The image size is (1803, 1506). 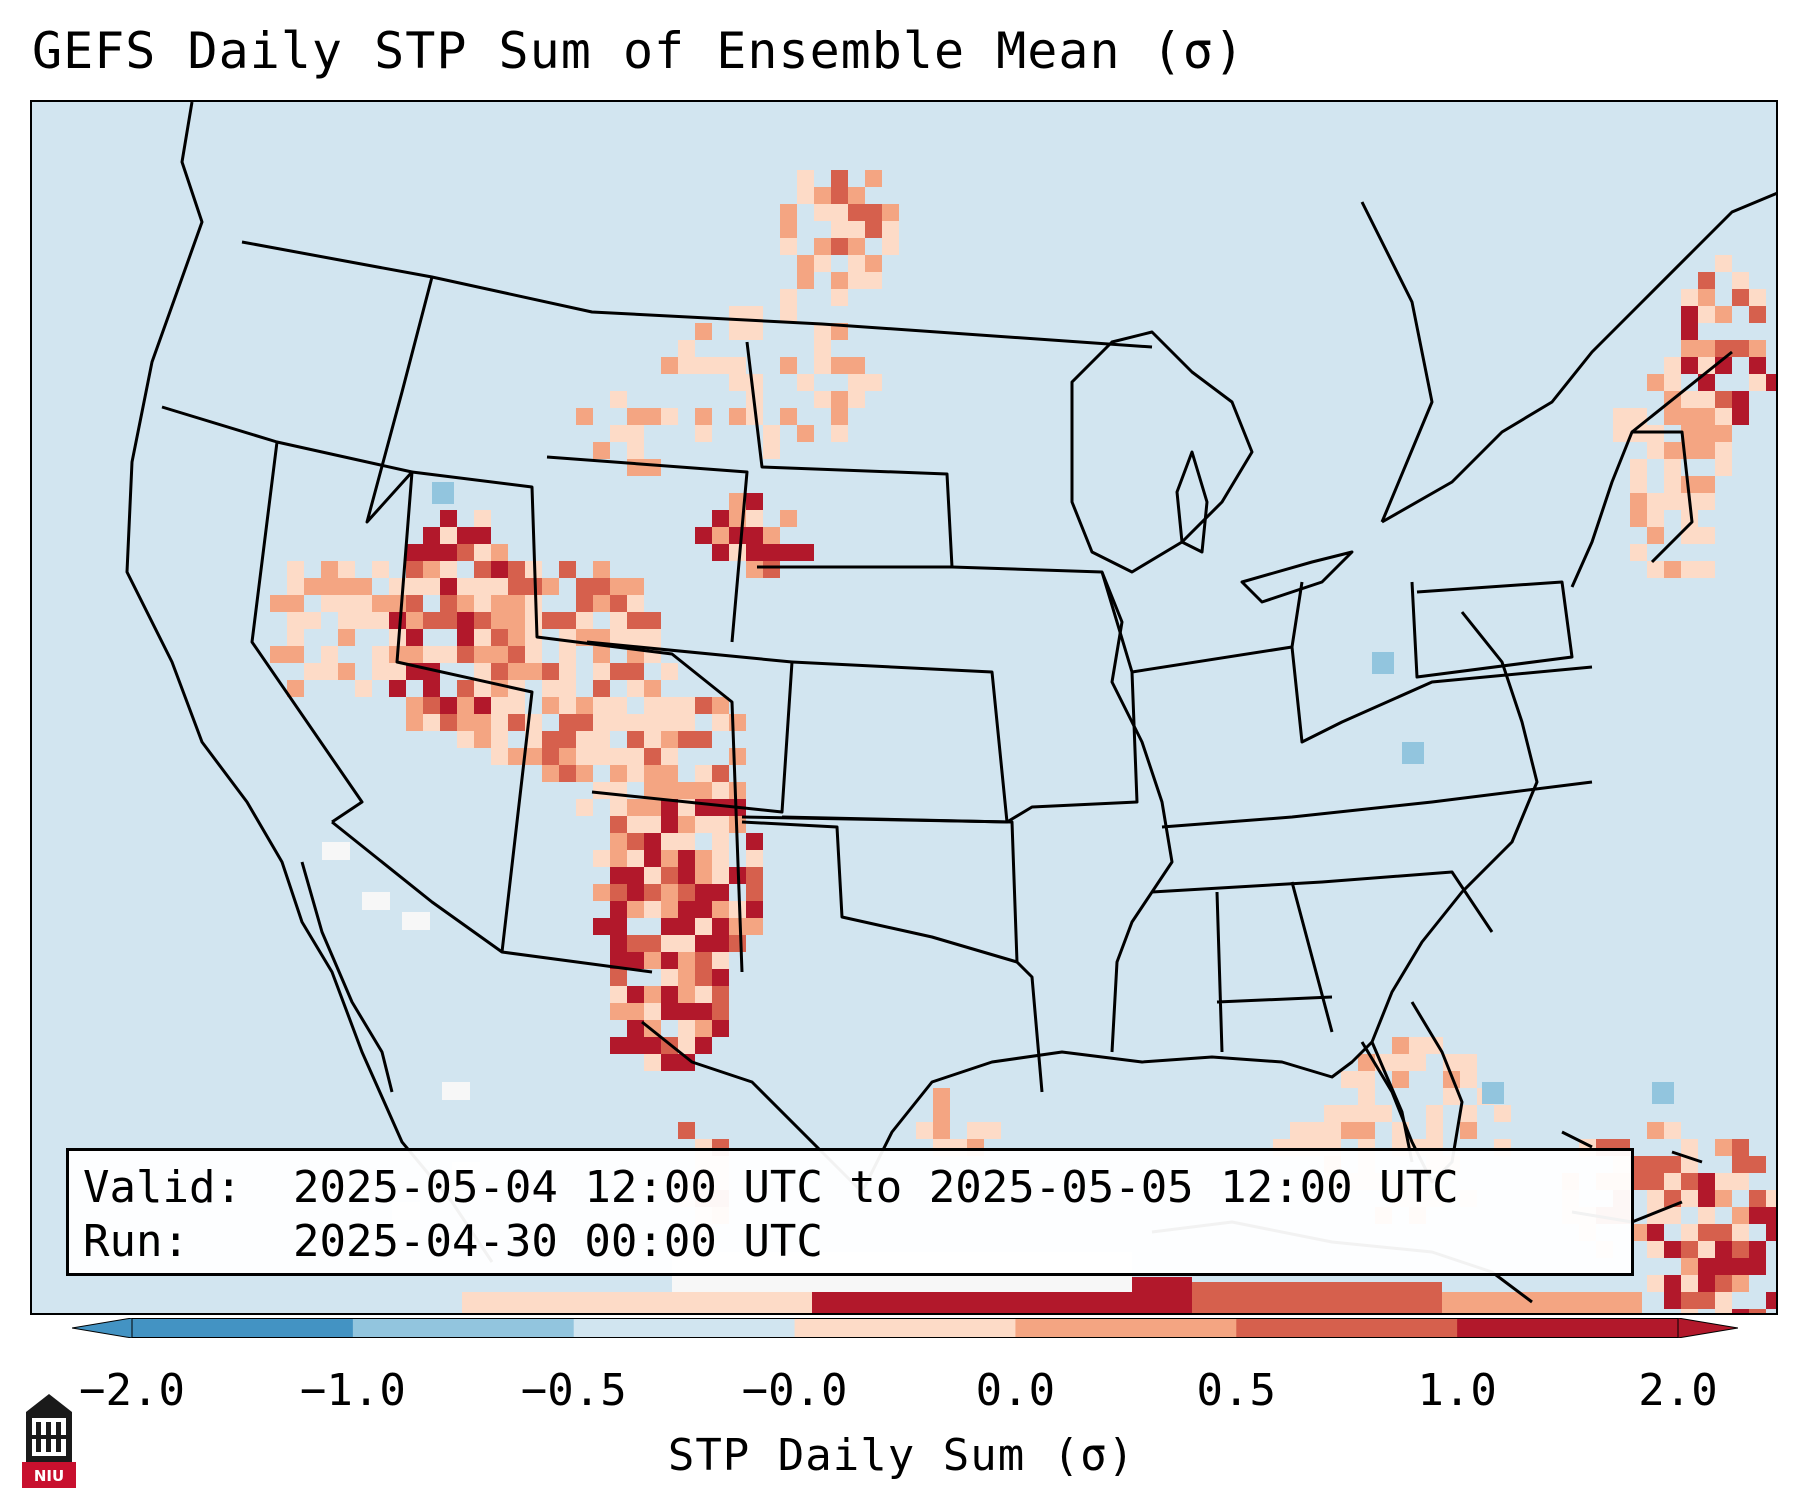 I want to click on colorbar-tick-label: 1.0, so click(x=1457, y=1390).